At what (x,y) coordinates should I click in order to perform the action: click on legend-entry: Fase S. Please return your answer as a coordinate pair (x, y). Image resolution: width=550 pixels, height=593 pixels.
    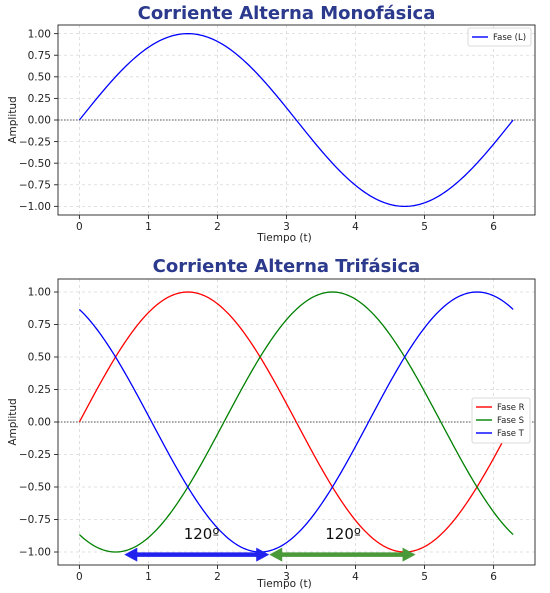
    Looking at the image, I should click on (510, 421).